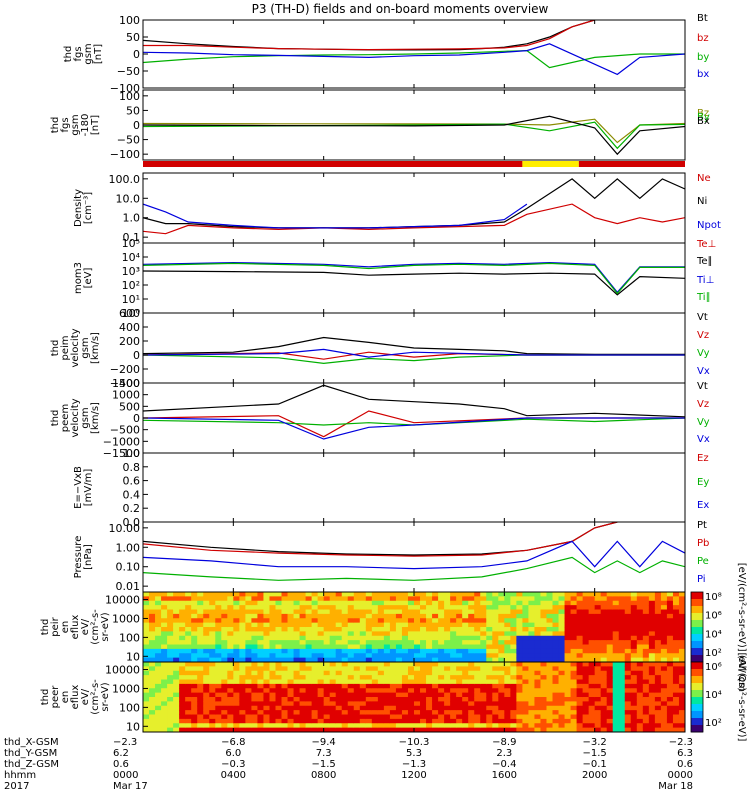 Image resolution: width=750 pixels, height=800 pixels. What do you see at coordinates (703, 371) in the screenshot?
I see `legend-label: Vx` at bounding box center [703, 371].